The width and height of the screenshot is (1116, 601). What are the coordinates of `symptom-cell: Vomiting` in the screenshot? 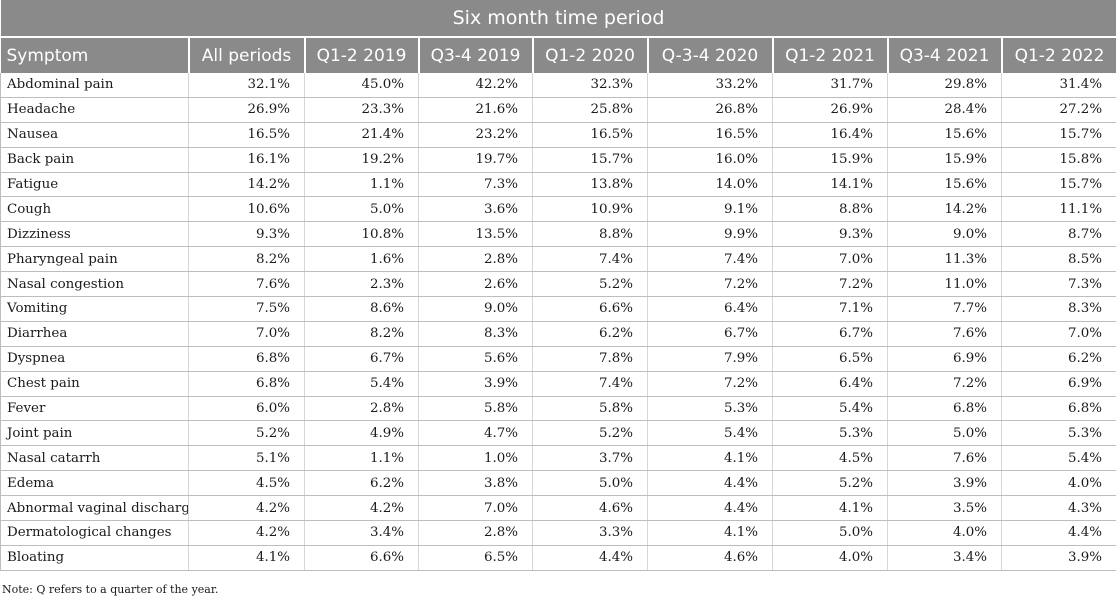 It's located at (94, 309).